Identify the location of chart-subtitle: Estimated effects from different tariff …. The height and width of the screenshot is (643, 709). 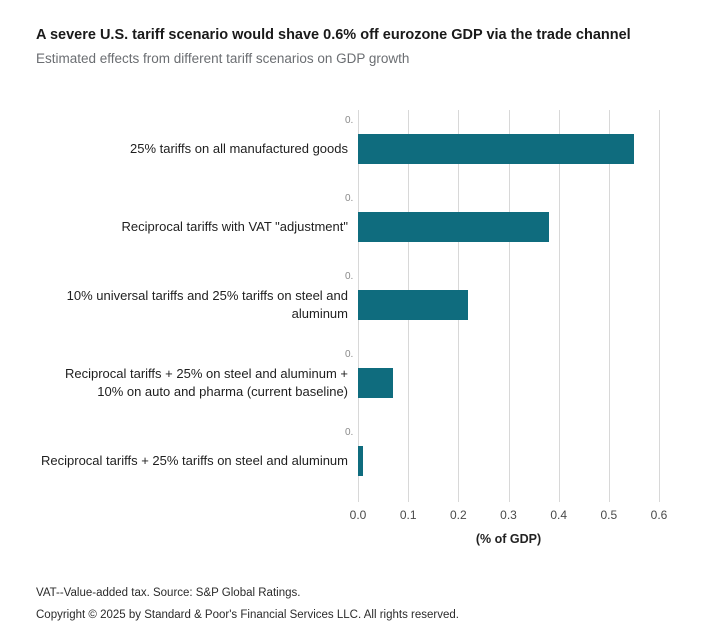
(223, 58).